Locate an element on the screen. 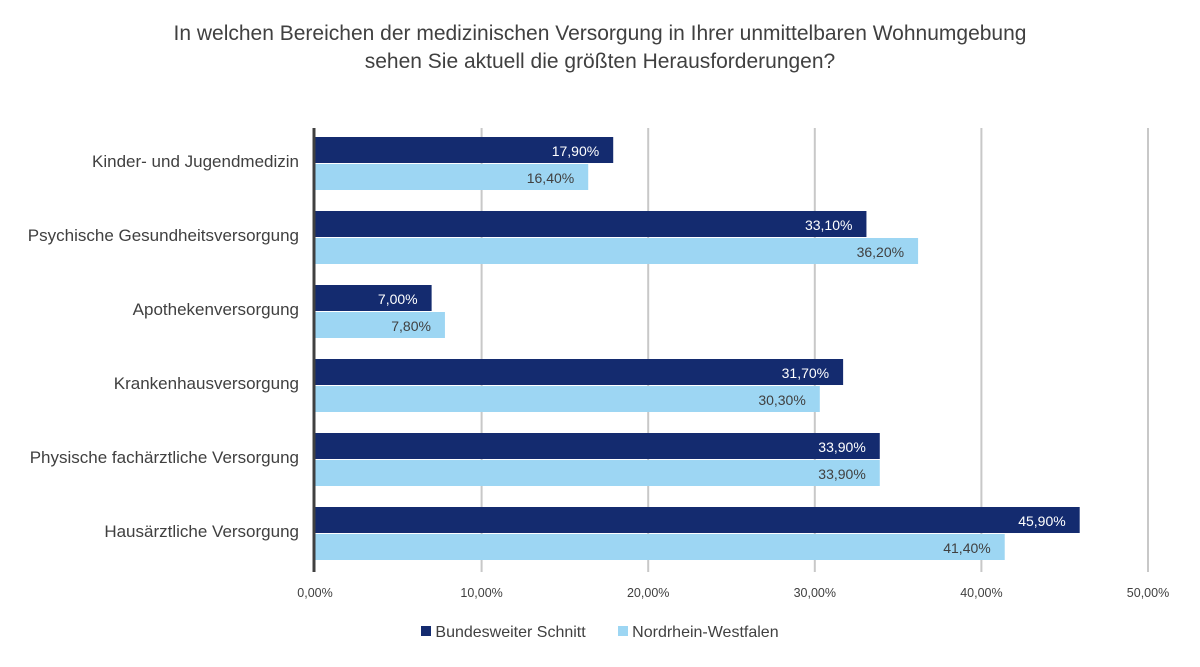 The image size is (1200, 667). data-label: 31,70% is located at coordinates (805, 373).